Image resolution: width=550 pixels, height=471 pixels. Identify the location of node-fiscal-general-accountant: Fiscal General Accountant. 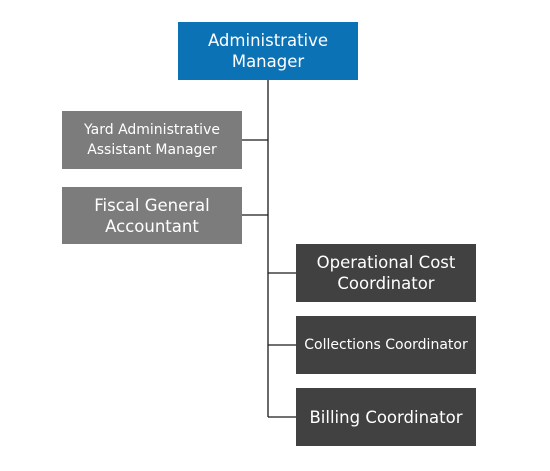
(152, 215).